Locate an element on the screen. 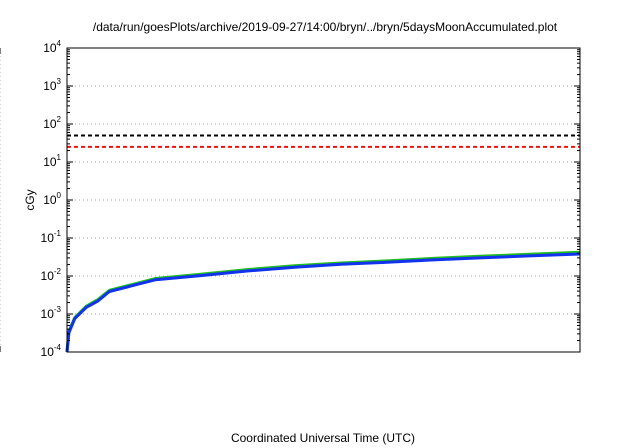 Image resolution: width=640 pixels, height=448 pixels. y-tick-label: 10⁻¹ is located at coordinates (51, 237).